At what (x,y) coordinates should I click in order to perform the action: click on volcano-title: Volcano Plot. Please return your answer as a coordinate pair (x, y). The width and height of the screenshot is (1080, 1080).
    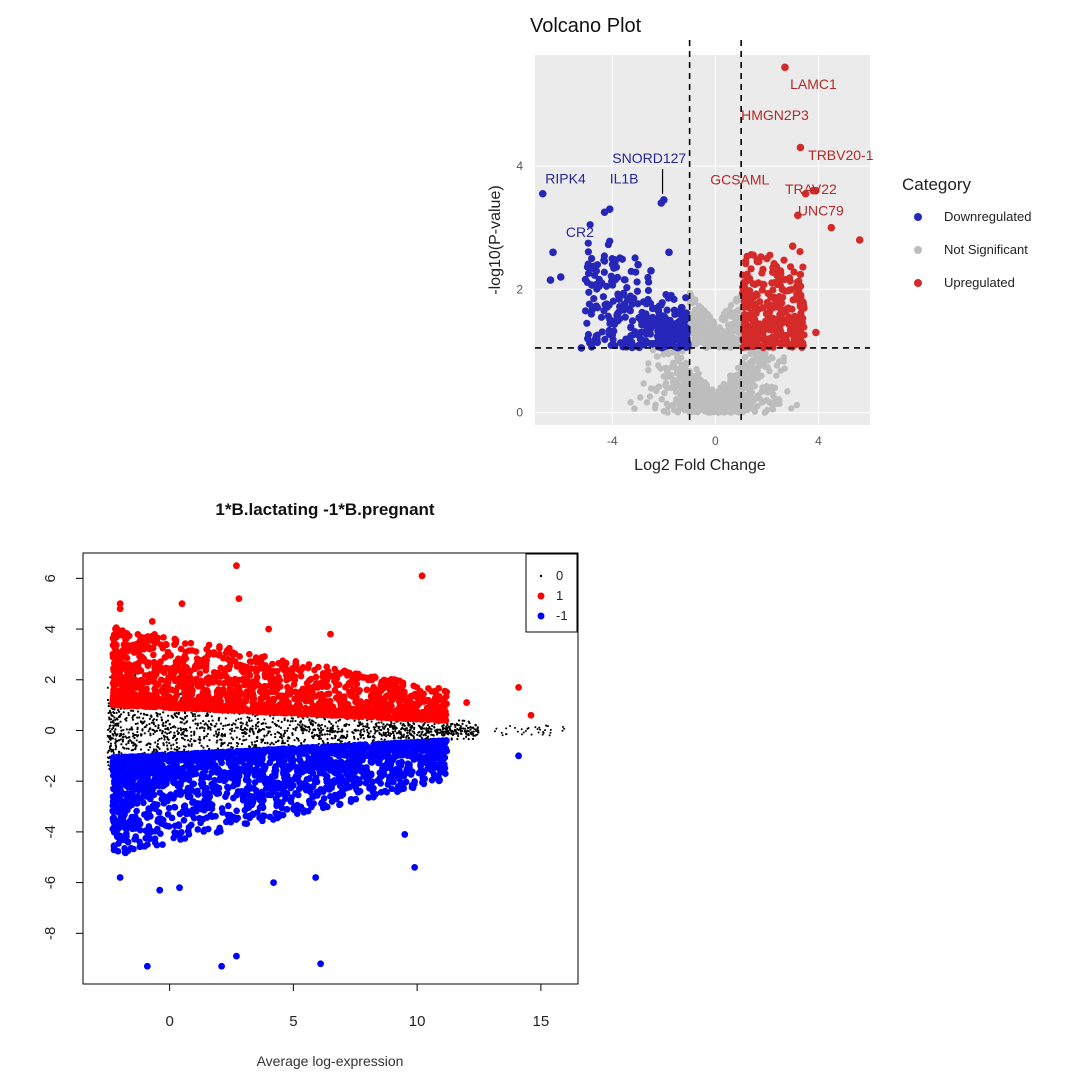
    Looking at the image, I should click on (586, 26).